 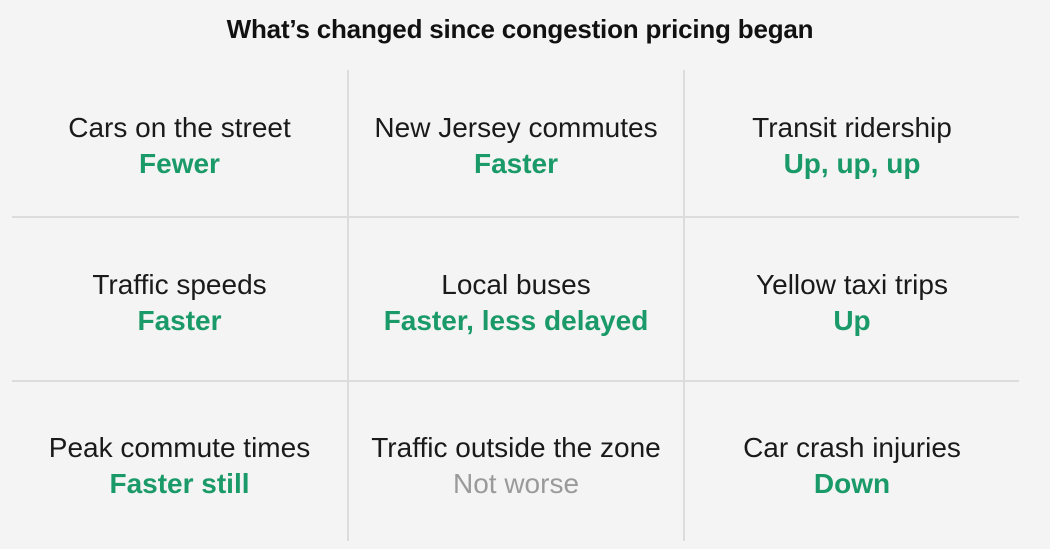 What do you see at coordinates (516, 127) in the screenshot?
I see `cell-label: New Jersey commutes` at bounding box center [516, 127].